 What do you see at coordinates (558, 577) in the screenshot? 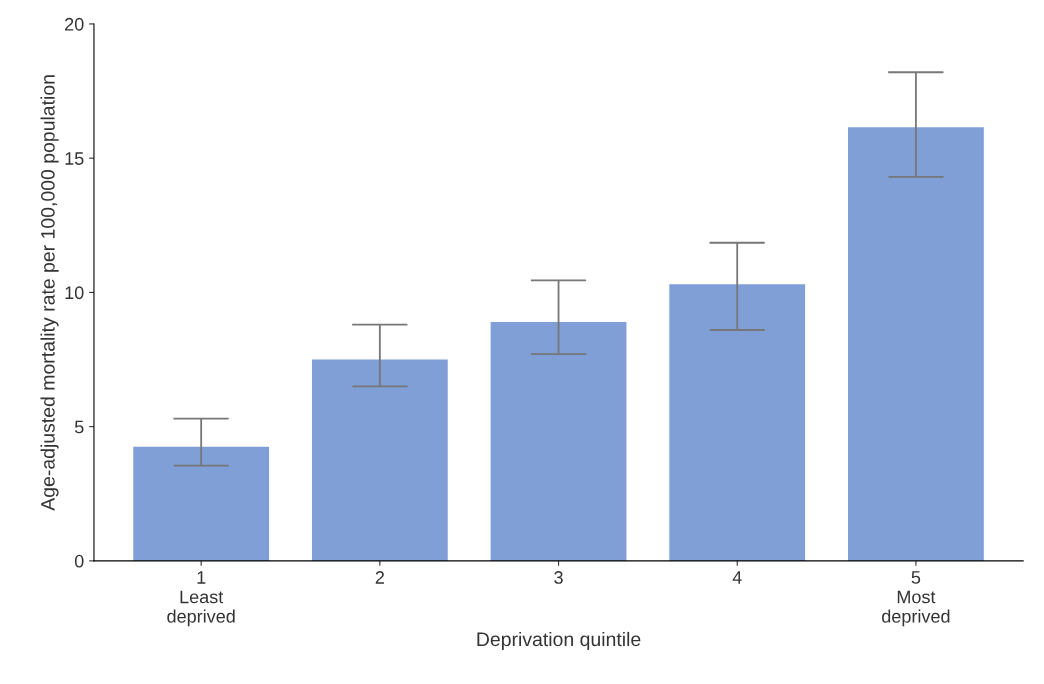
I see `x-tick-label: 3` at bounding box center [558, 577].